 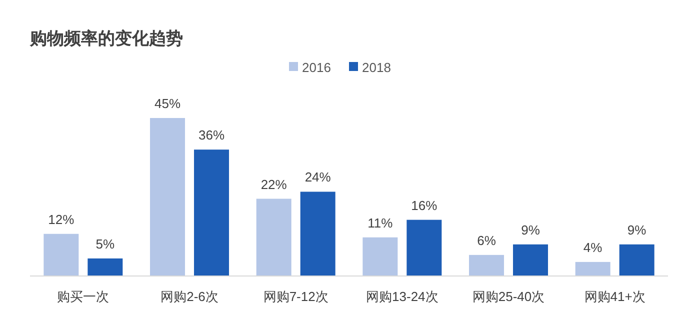 What do you see at coordinates (508, 296) in the screenshot?
I see `x-tick-label: 网购25-40次` at bounding box center [508, 296].